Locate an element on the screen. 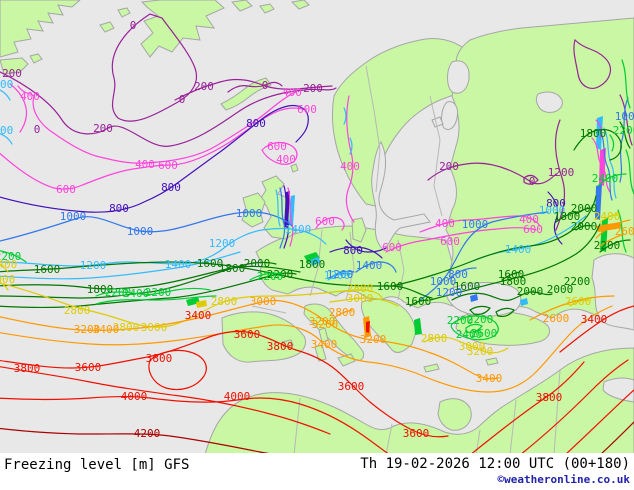  copyright-link: ©weatheronline.co.uk is located at coordinates (563, 479).